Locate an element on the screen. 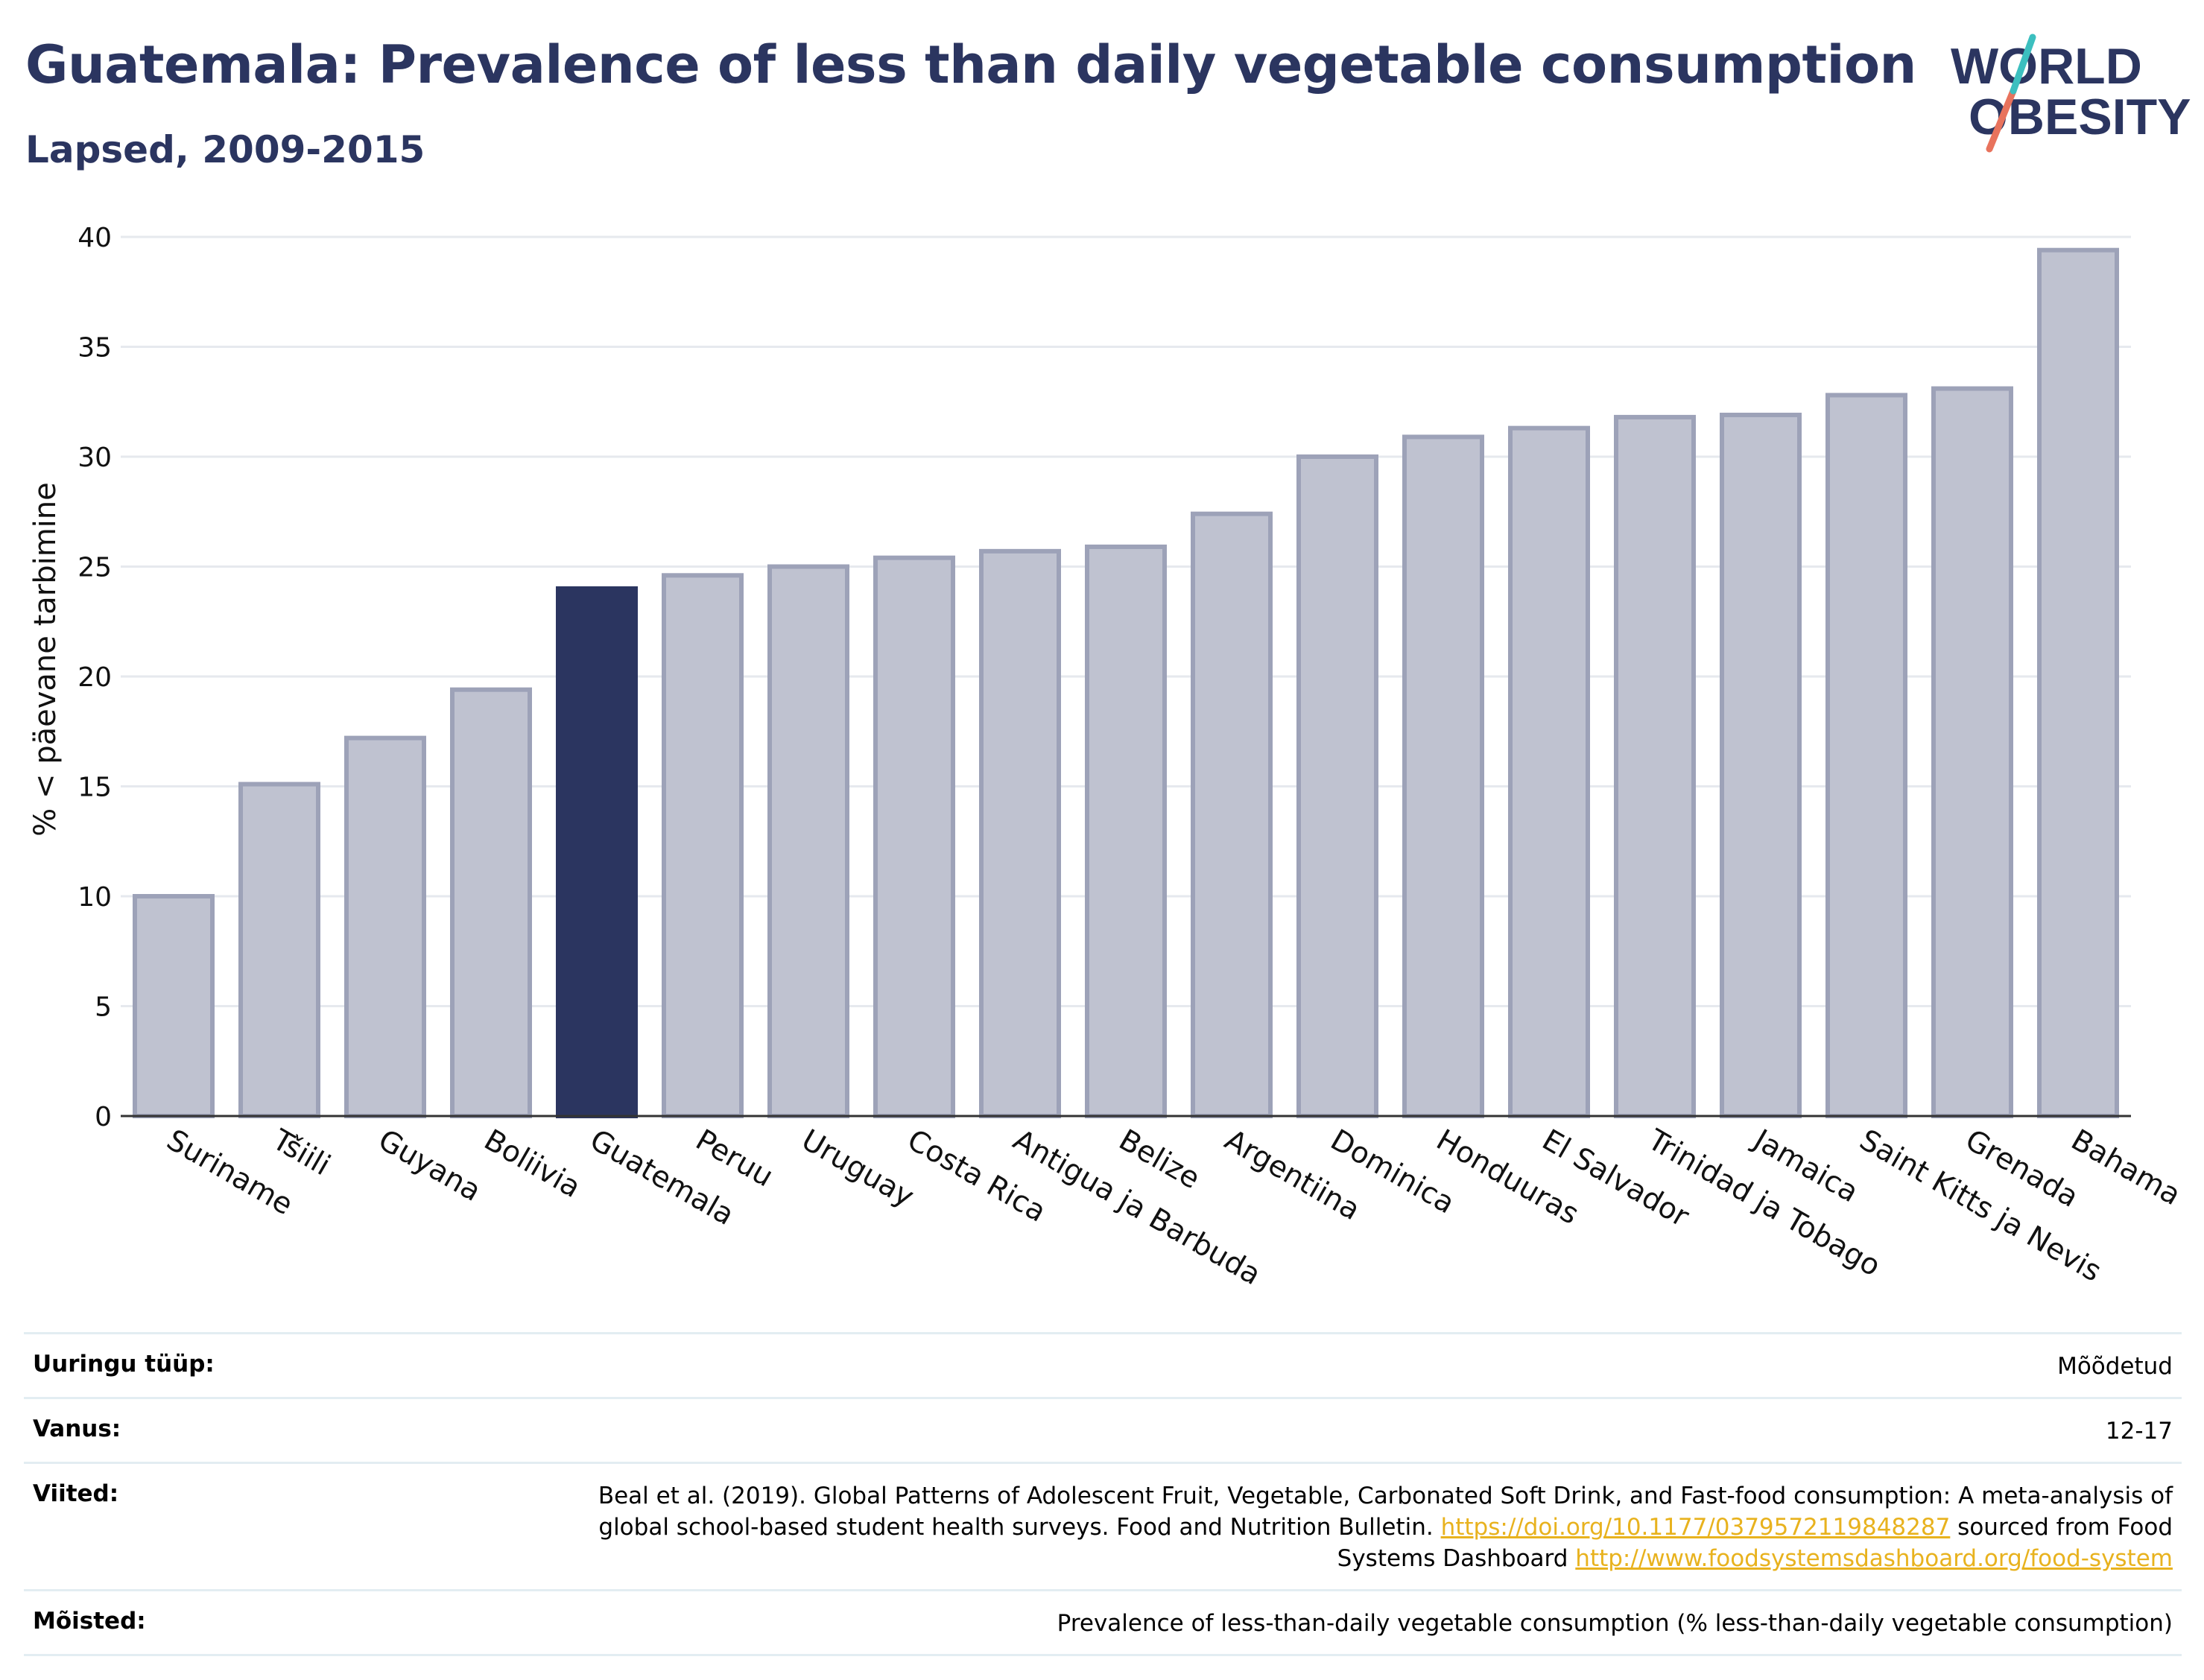 The width and height of the screenshot is (2204, 1680). bar-uruguay is located at coordinates (808, 841).